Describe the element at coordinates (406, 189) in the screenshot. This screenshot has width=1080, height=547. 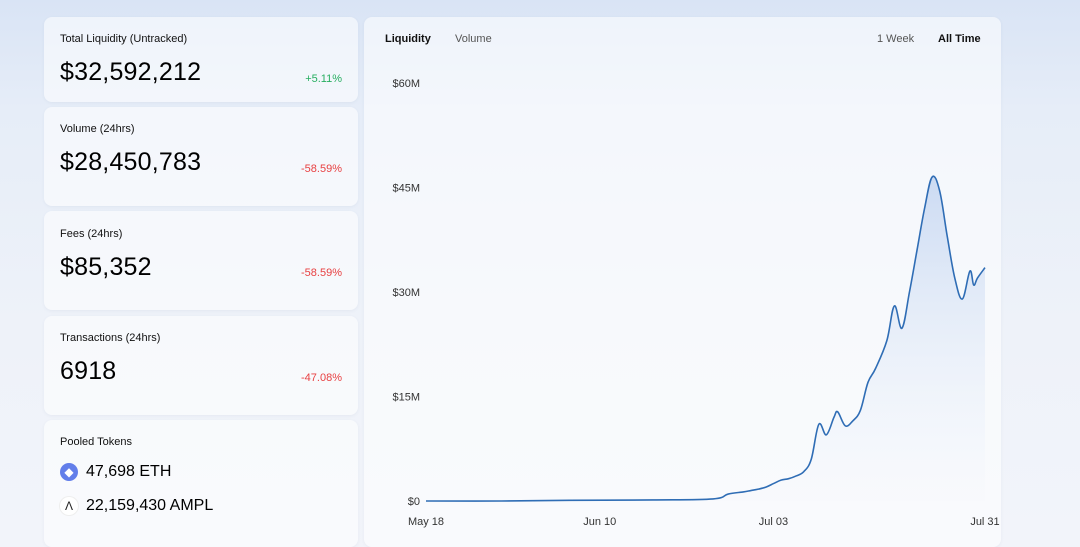
I see `y-tick-label: $45M` at that location.